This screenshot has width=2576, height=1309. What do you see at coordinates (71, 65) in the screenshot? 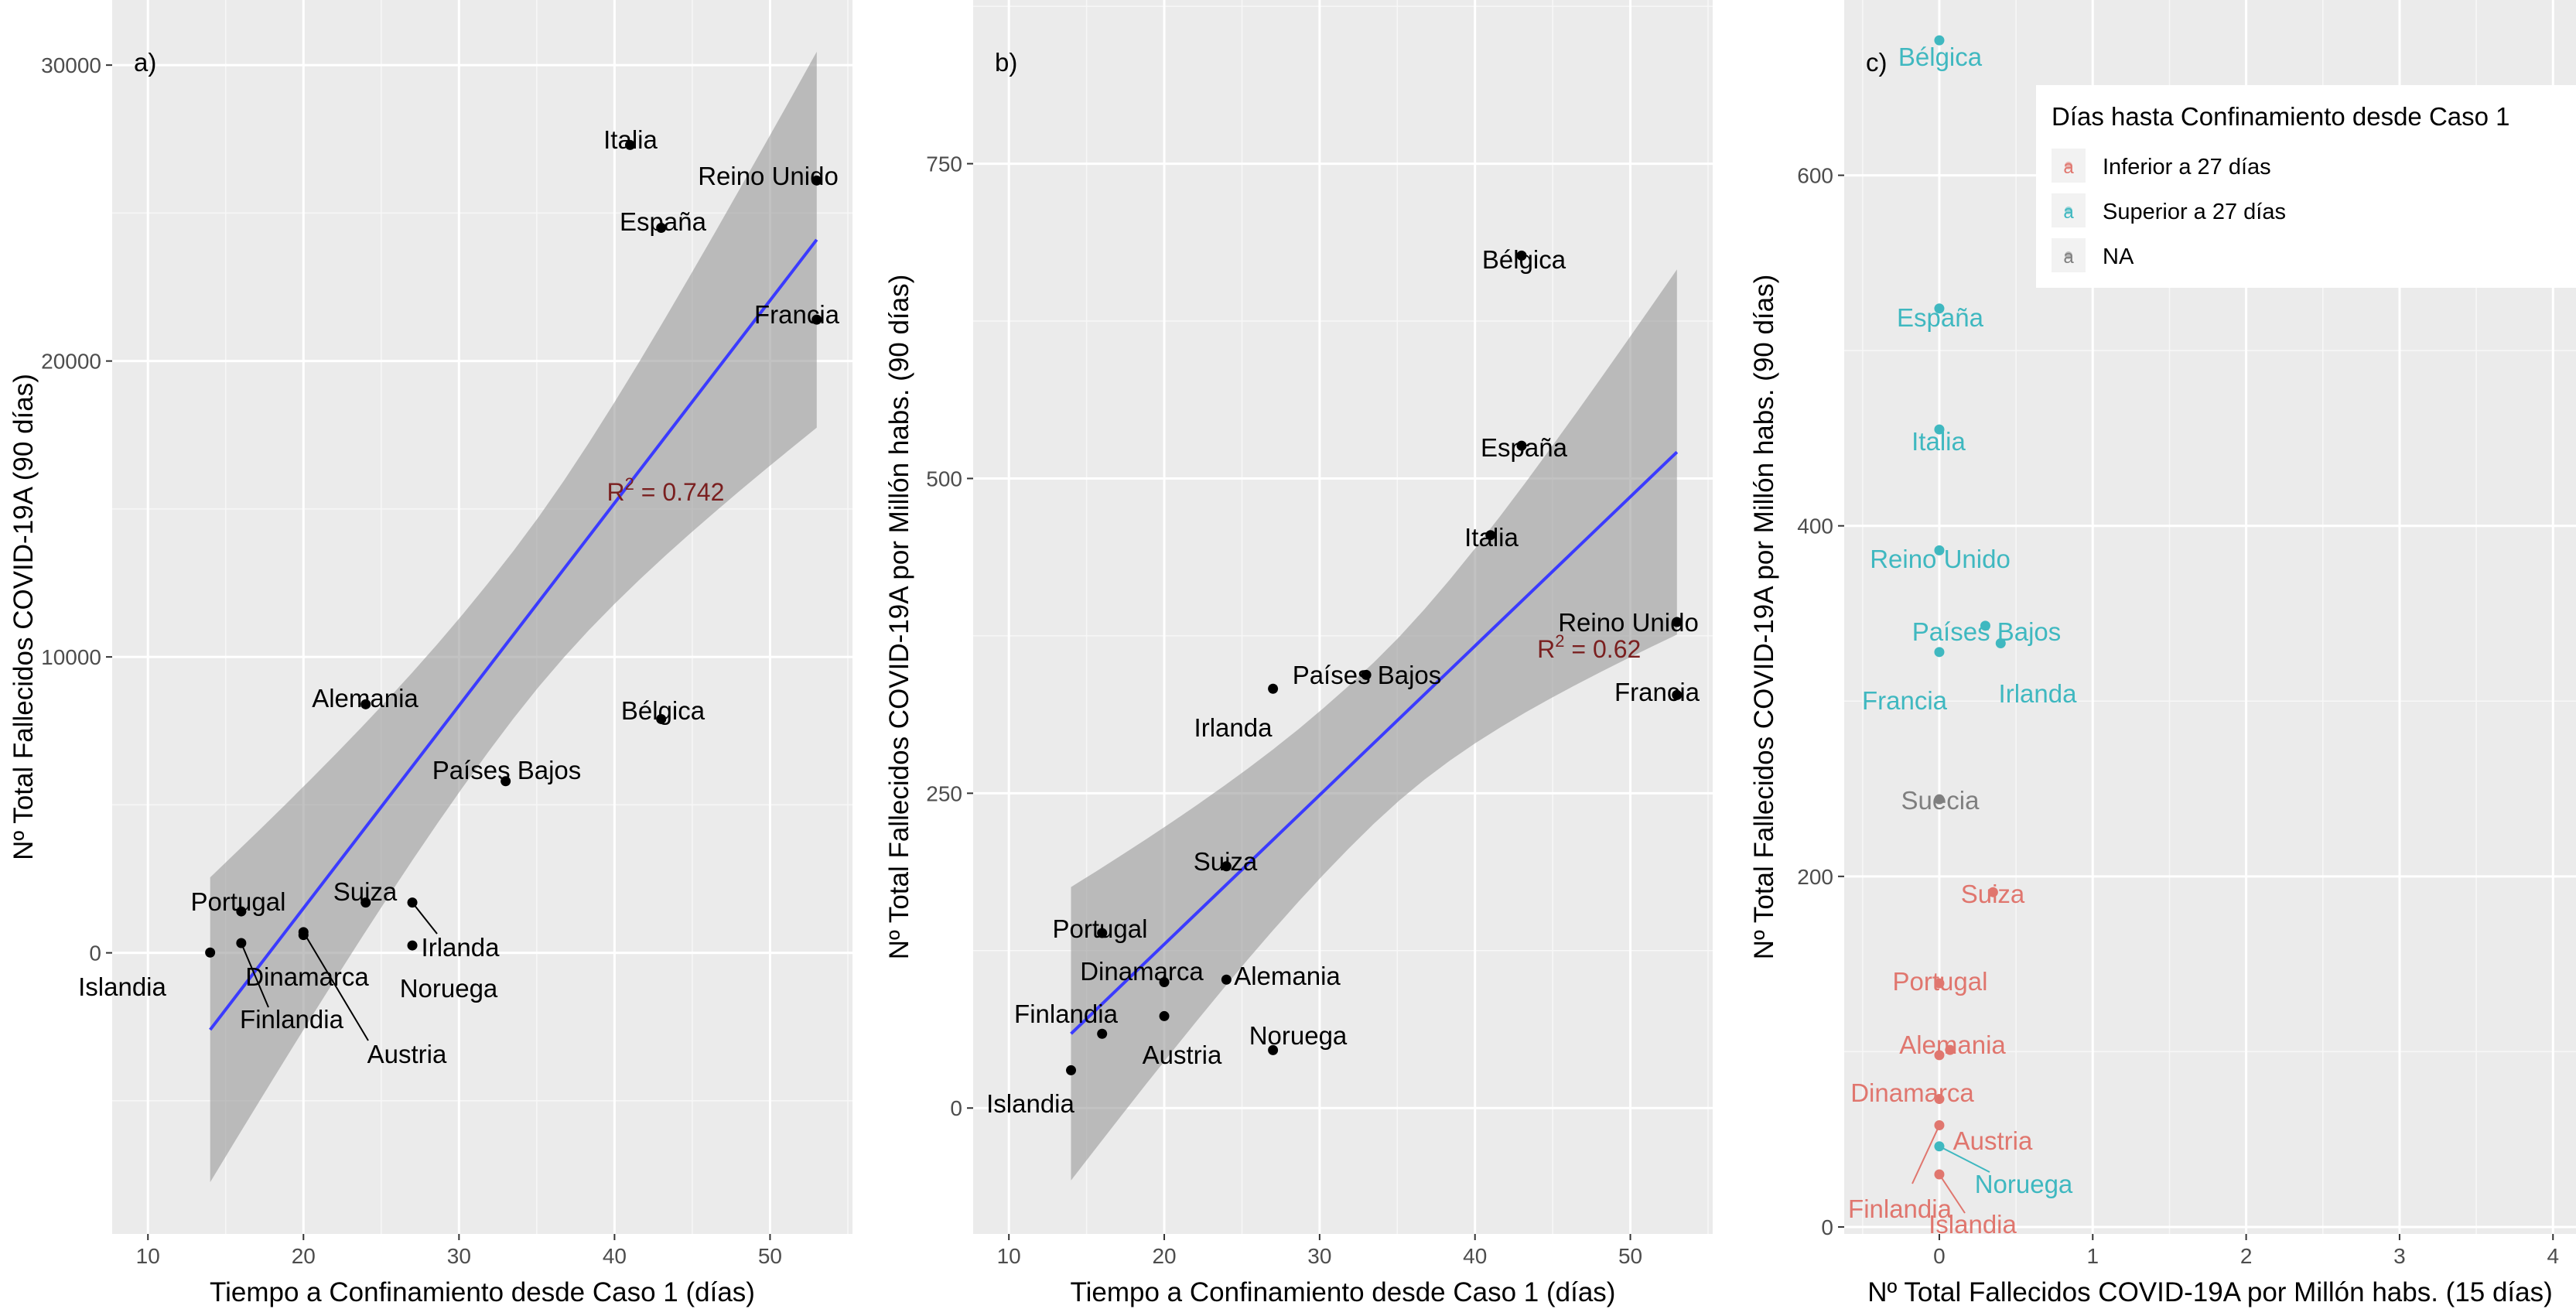
I see `y-tick-label: 30000` at bounding box center [71, 65].